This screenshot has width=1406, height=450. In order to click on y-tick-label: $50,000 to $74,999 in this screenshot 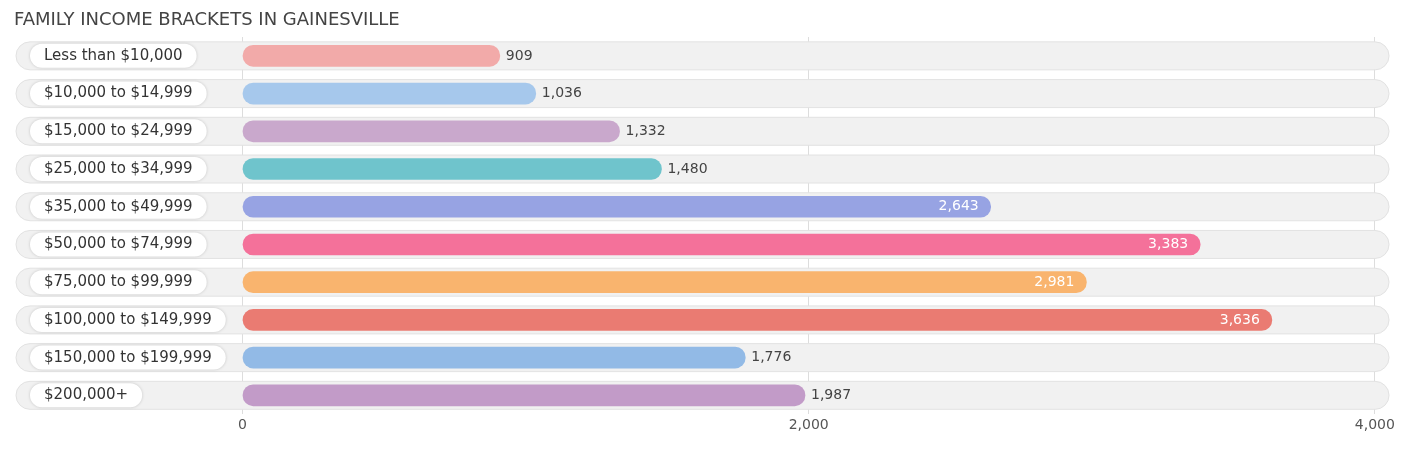, I will do `click(118, 243)`.